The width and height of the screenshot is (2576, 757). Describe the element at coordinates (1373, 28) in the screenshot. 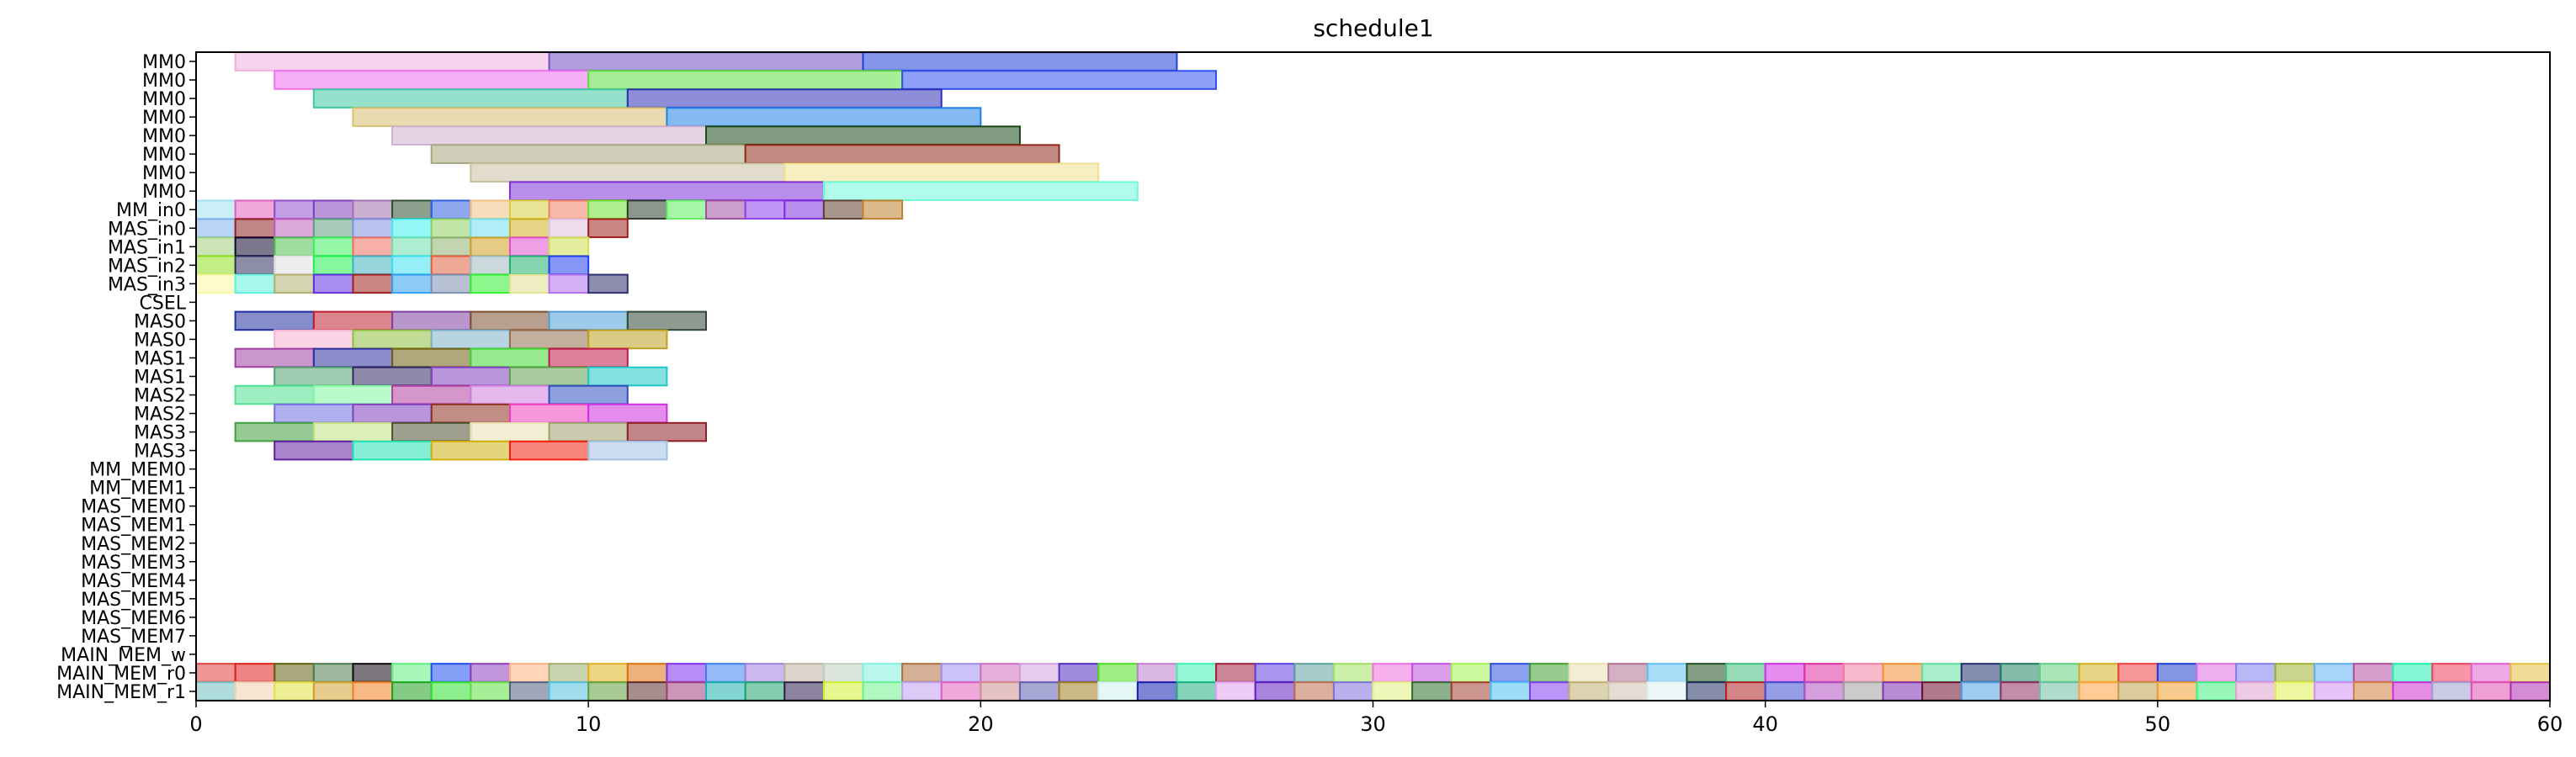

I see `chart-title: schedule1` at that location.